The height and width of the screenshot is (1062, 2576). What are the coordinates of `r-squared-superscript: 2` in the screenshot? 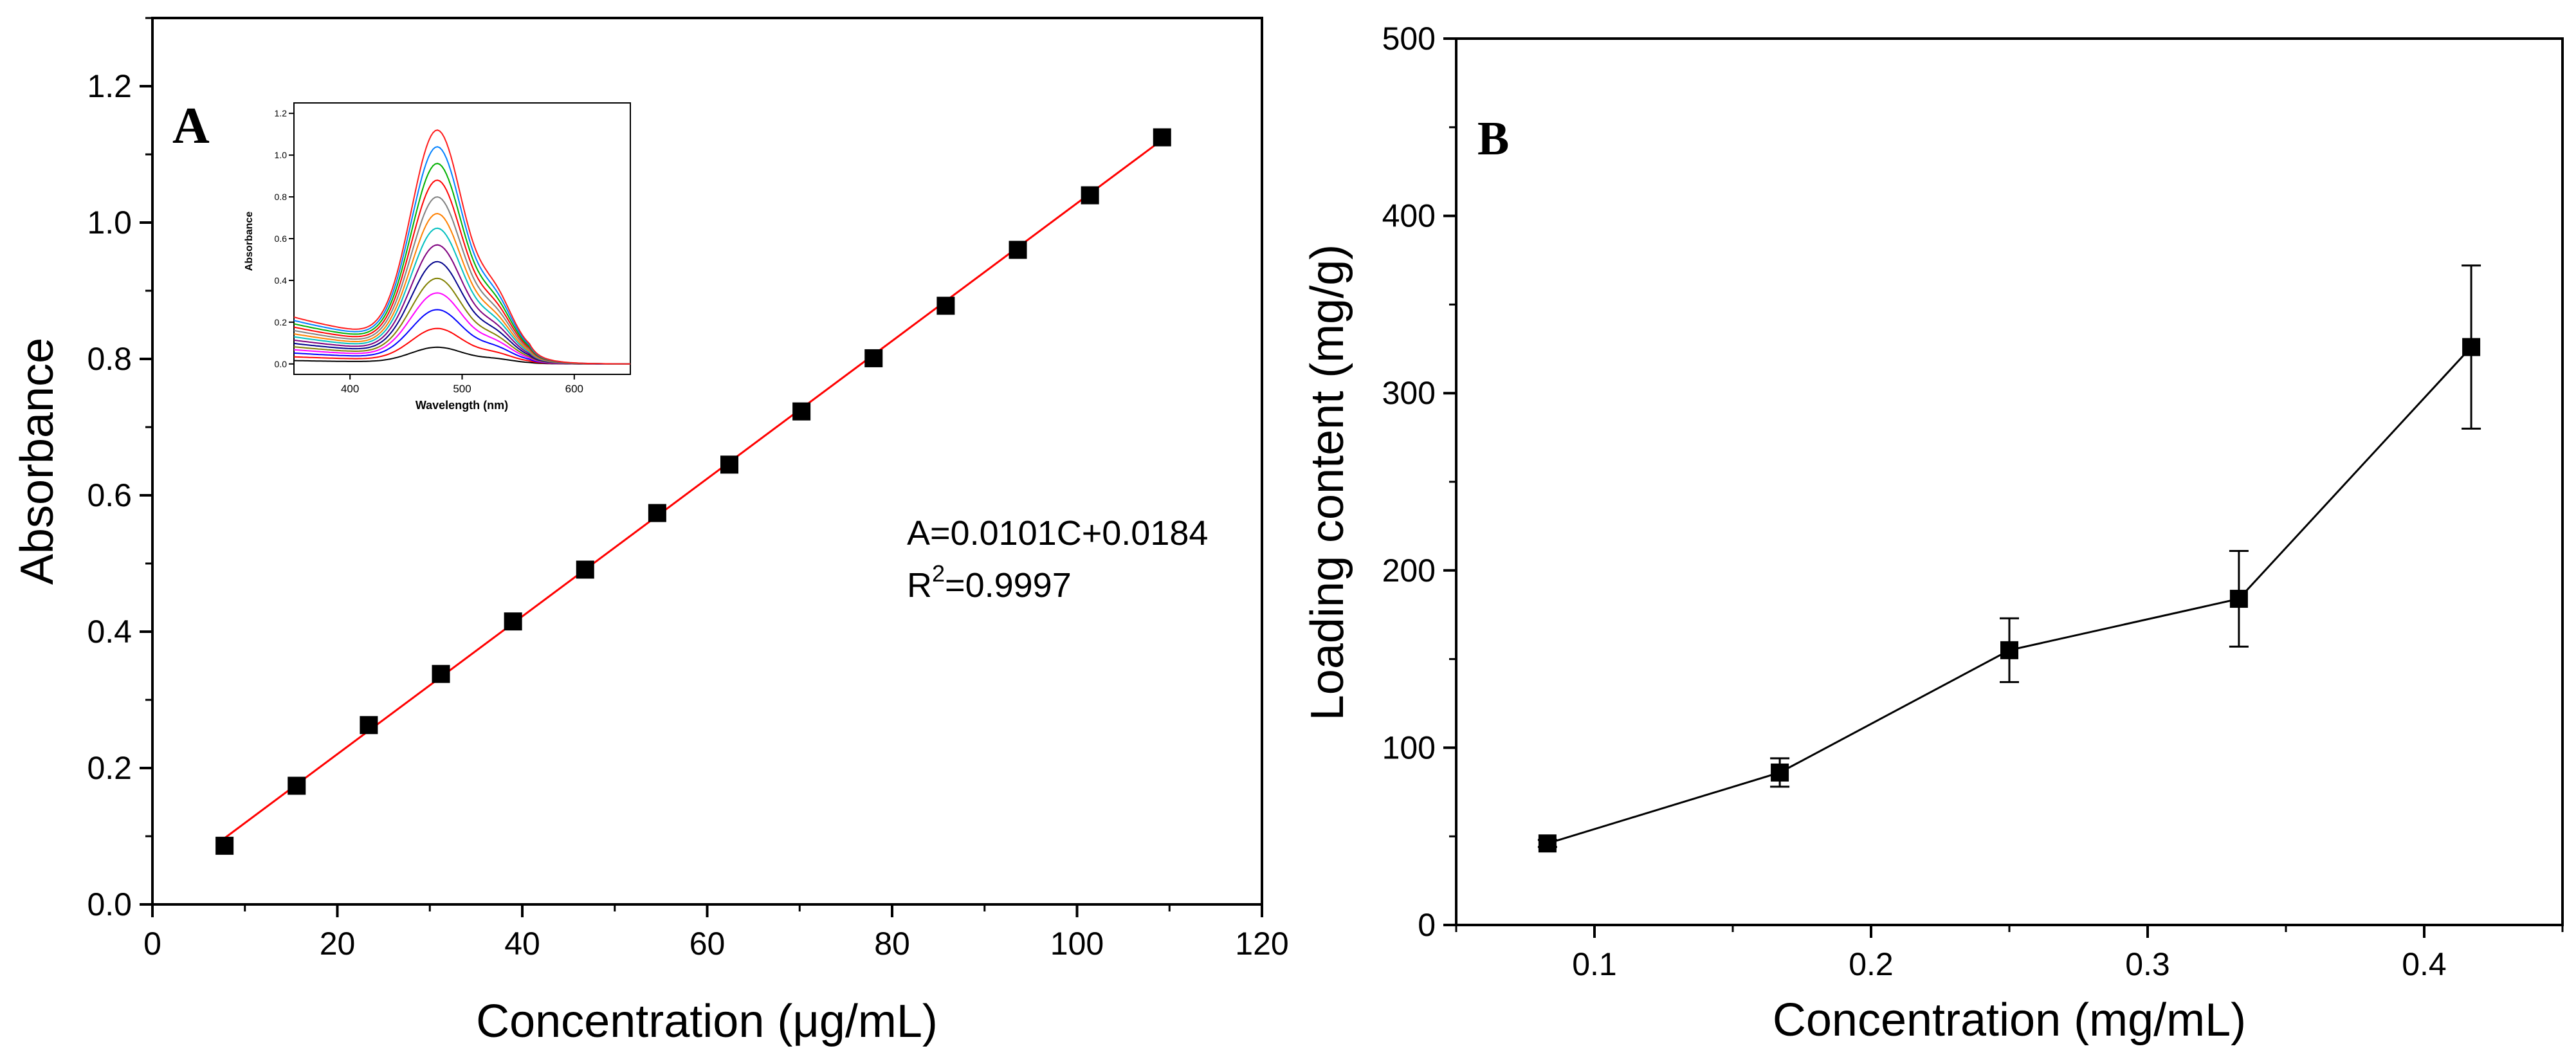 It's located at (938, 573).